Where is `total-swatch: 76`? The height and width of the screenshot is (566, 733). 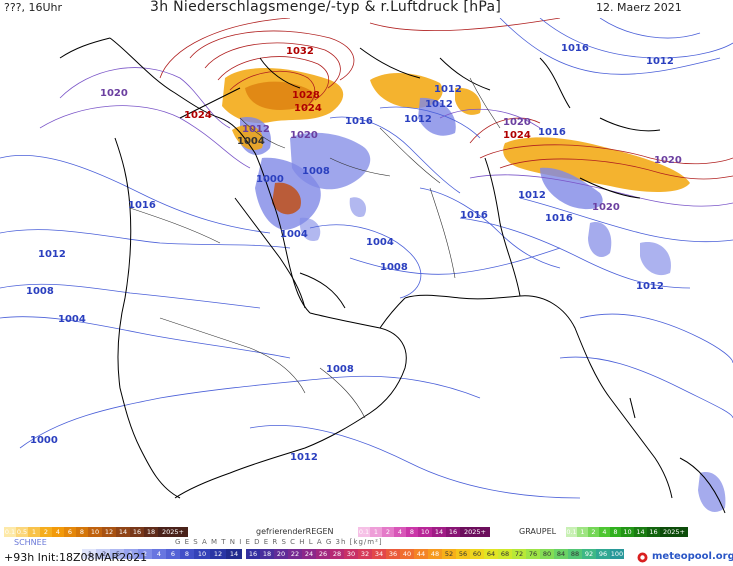 total-swatch: 76 is located at coordinates (533, 554).